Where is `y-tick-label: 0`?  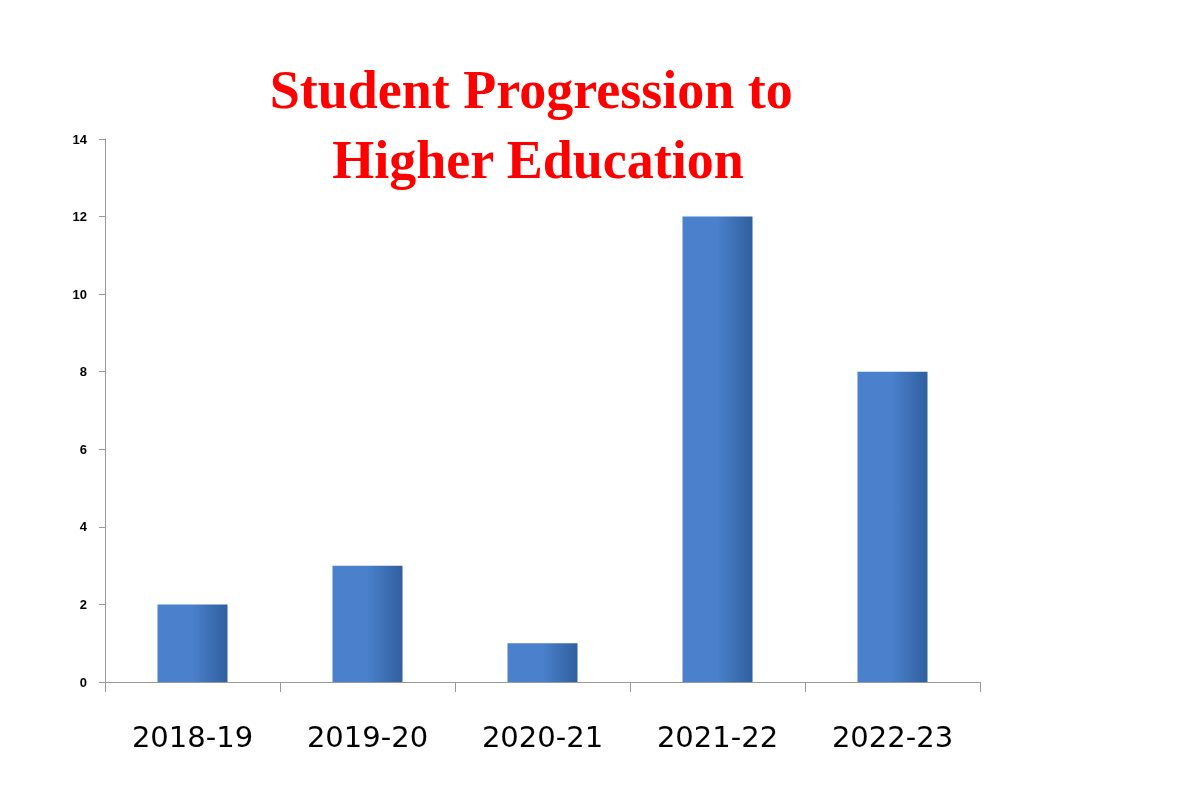 y-tick-label: 0 is located at coordinates (83, 682).